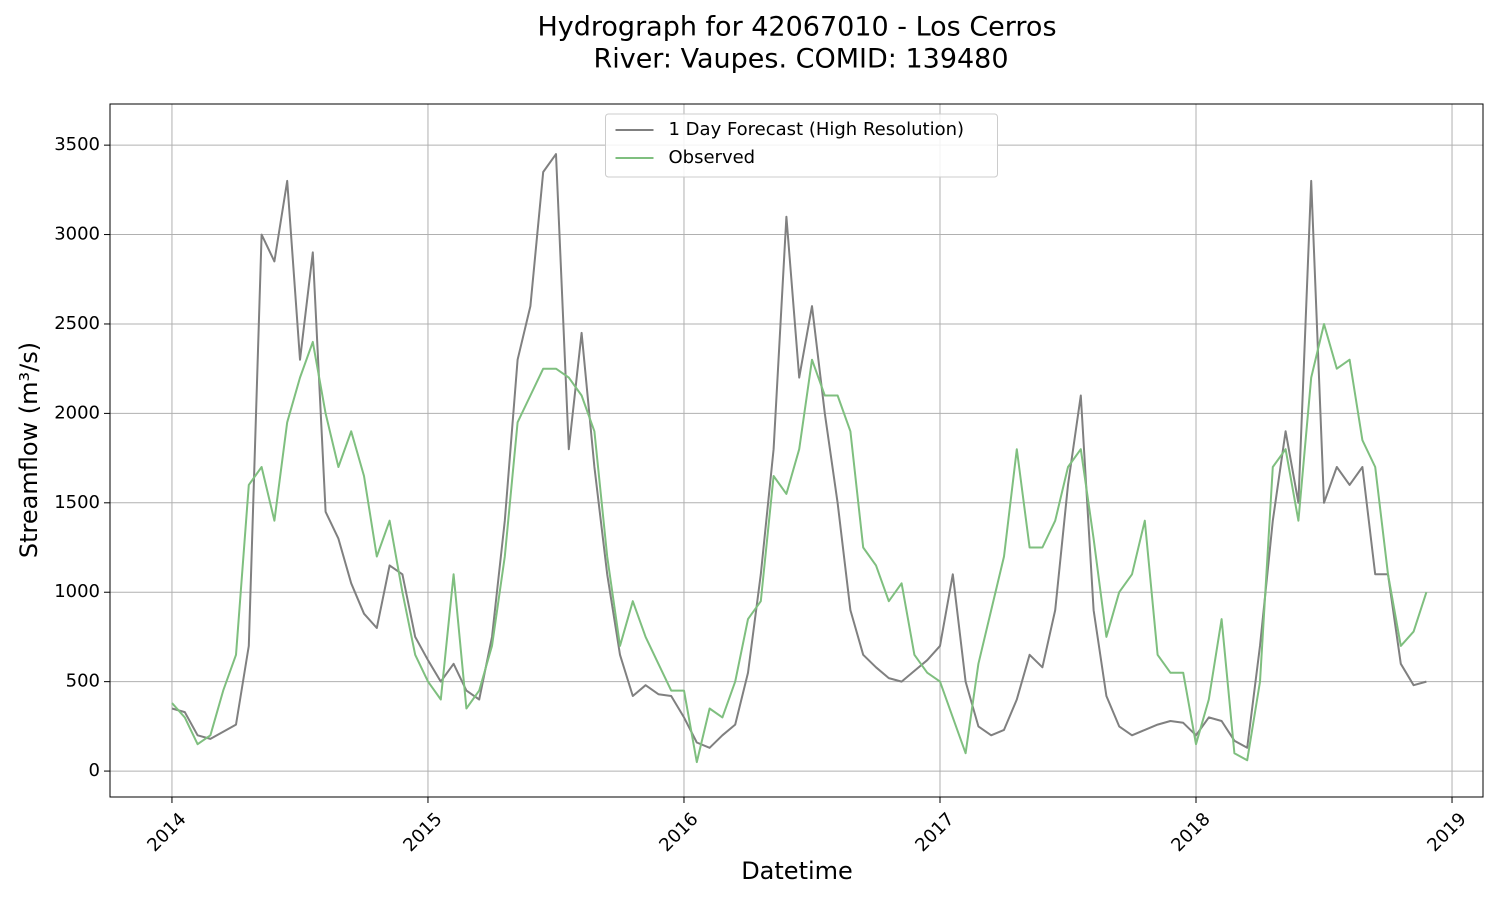  What do you see at coordinates (29, 450) in the screenshot?
I see `y-axis-label: Streamflow (m³/s)` at bounding box center [29, 450].